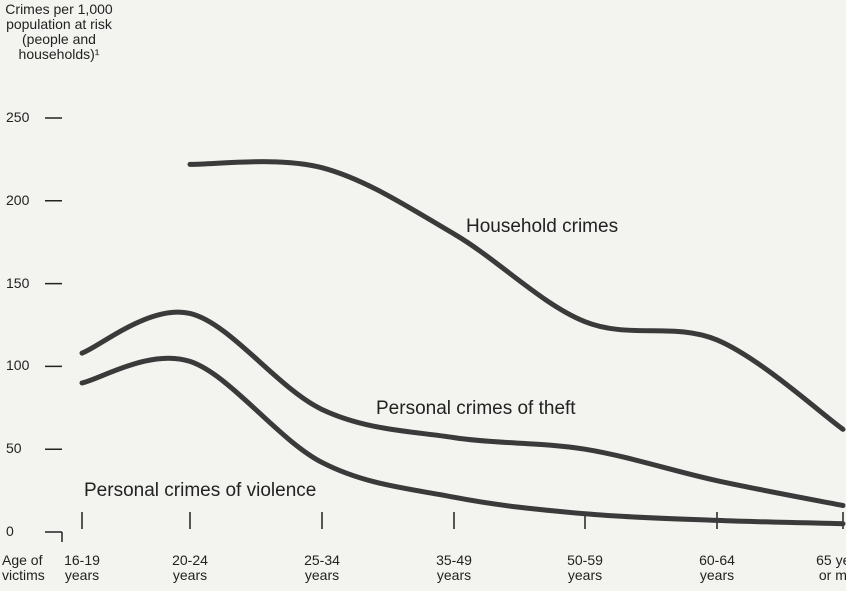  I want to click on x-tick-label: 20-24 years, so click(190, 567).